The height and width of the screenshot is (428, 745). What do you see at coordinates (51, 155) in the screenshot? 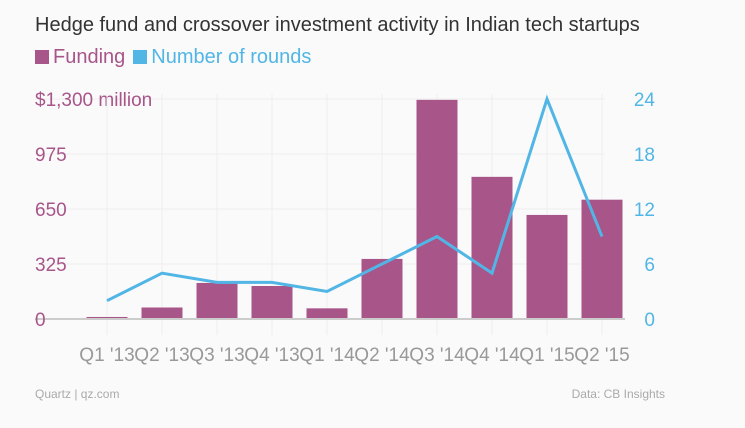
I see `left-tick-label: 975` at bounding box center [51, 155].